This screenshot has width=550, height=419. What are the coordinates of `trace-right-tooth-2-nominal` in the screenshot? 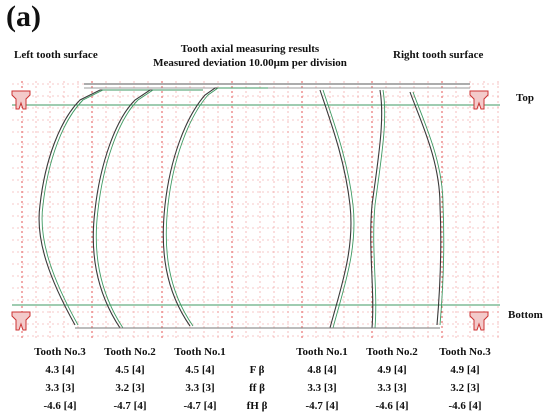 It's located at (379, 209).